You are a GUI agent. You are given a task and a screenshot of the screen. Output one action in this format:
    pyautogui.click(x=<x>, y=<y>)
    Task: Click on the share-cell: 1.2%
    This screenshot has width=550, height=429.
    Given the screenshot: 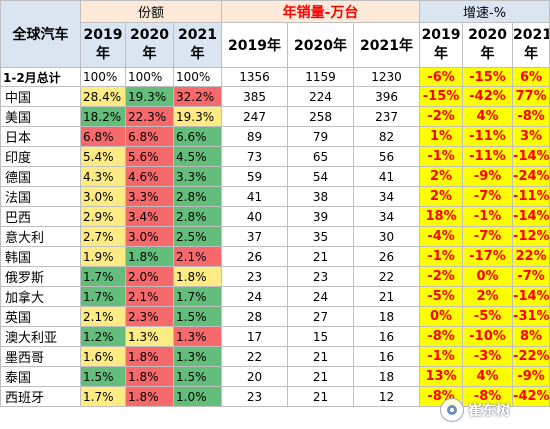 What is the action you would take?
    pyautogui.click(x=103, y=337)
    